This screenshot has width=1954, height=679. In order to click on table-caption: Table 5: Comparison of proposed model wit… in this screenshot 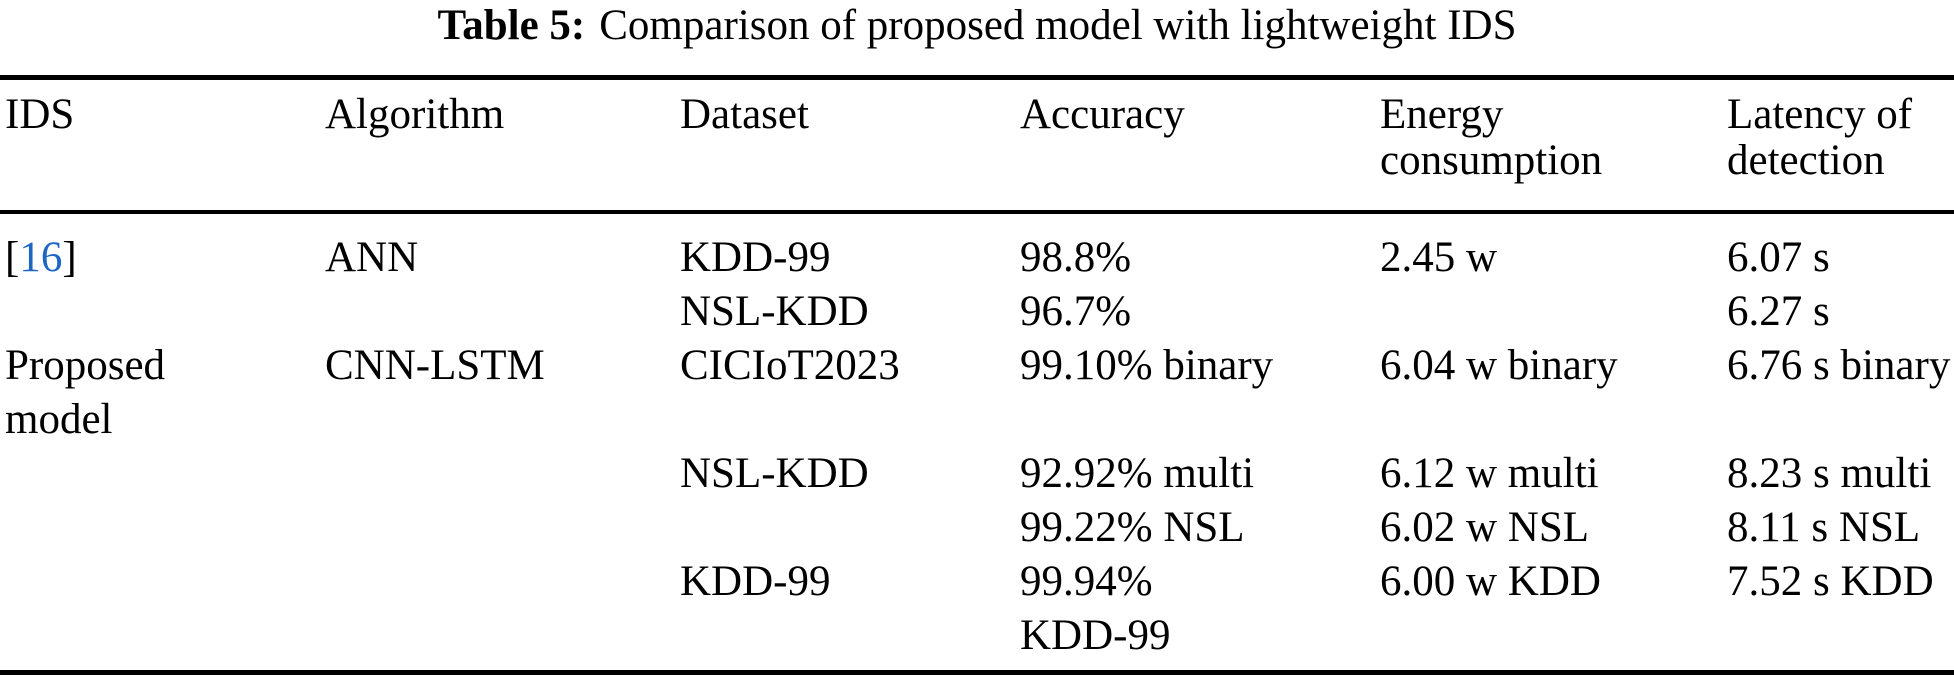, I will do `click(977, 26)`.